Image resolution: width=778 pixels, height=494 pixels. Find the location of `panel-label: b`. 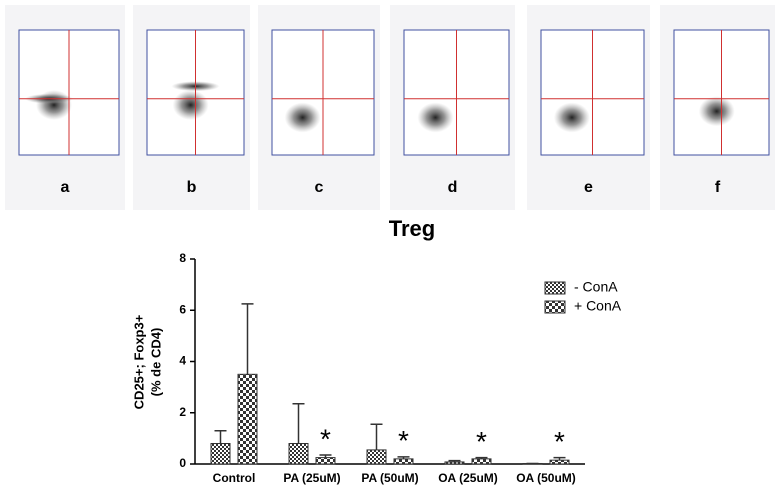

panel-label: b is located at coordinates (192, 187).